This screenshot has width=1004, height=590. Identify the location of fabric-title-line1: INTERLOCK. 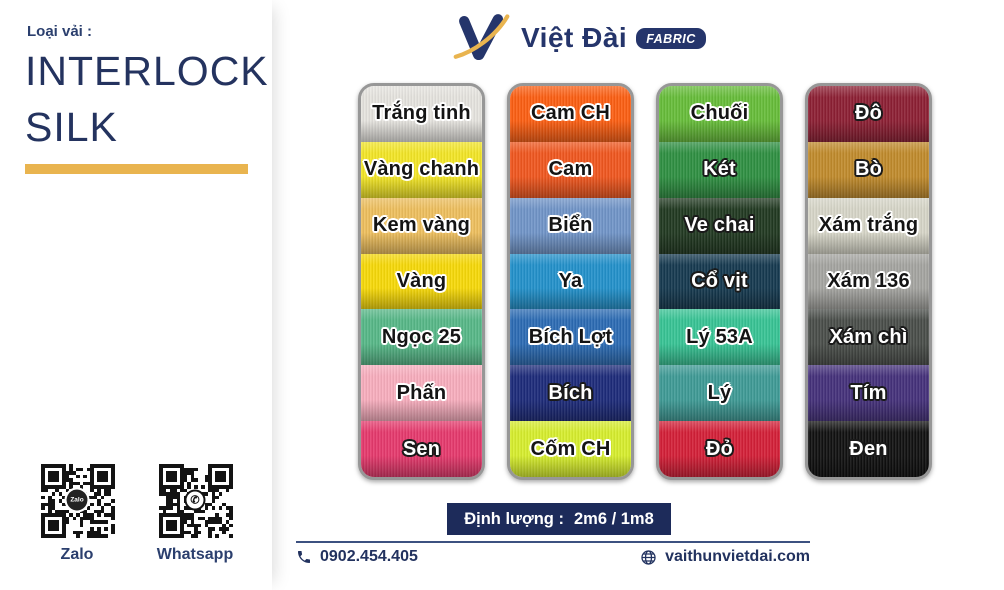
(147, 71).